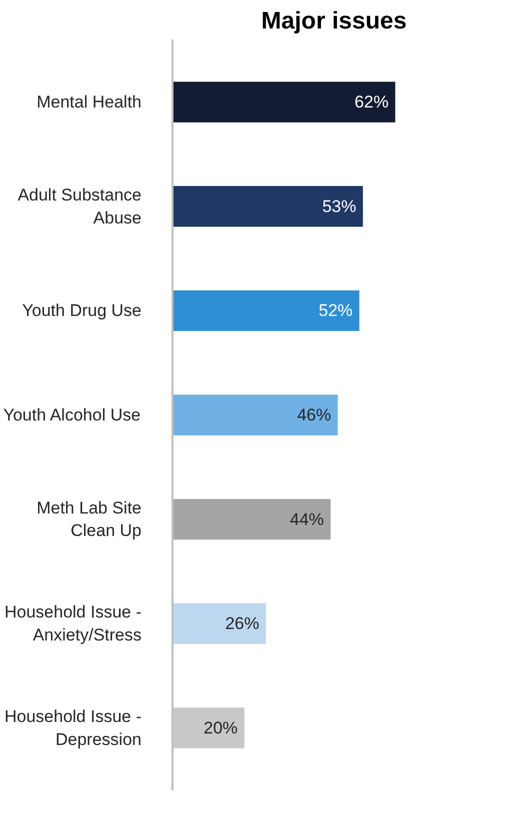 The image size is (509, 817). I want to click on data-label: 26%, so click(242, 624).